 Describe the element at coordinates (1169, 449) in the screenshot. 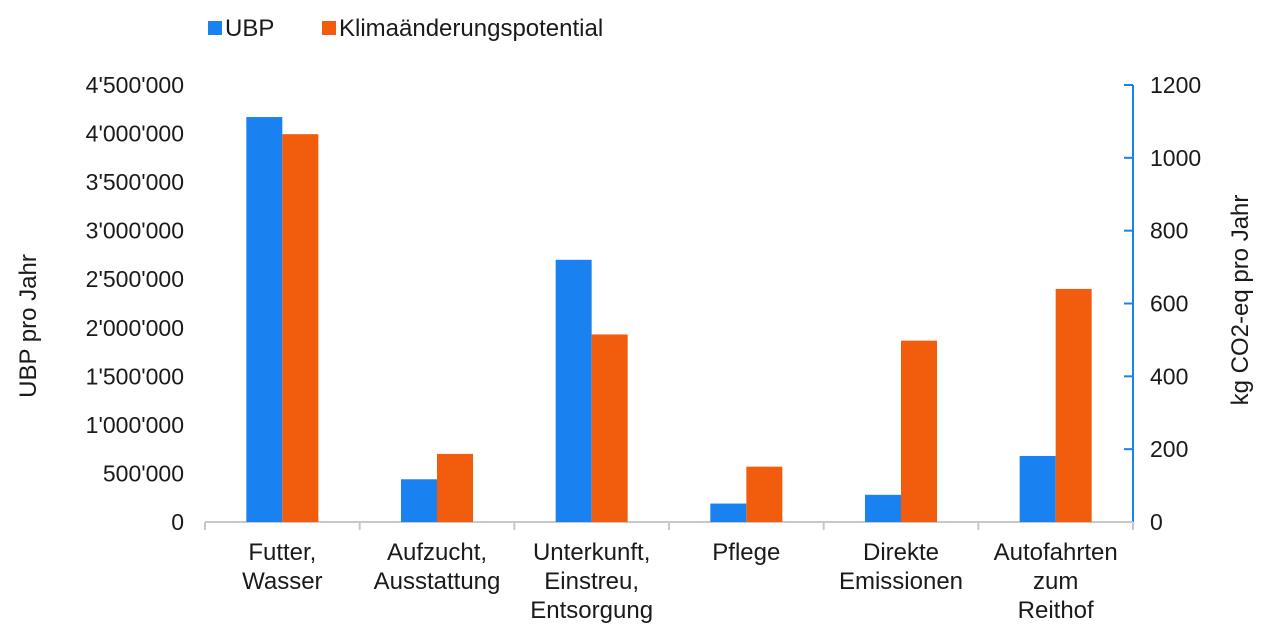

I see `right-tick-label: 200` at that location.